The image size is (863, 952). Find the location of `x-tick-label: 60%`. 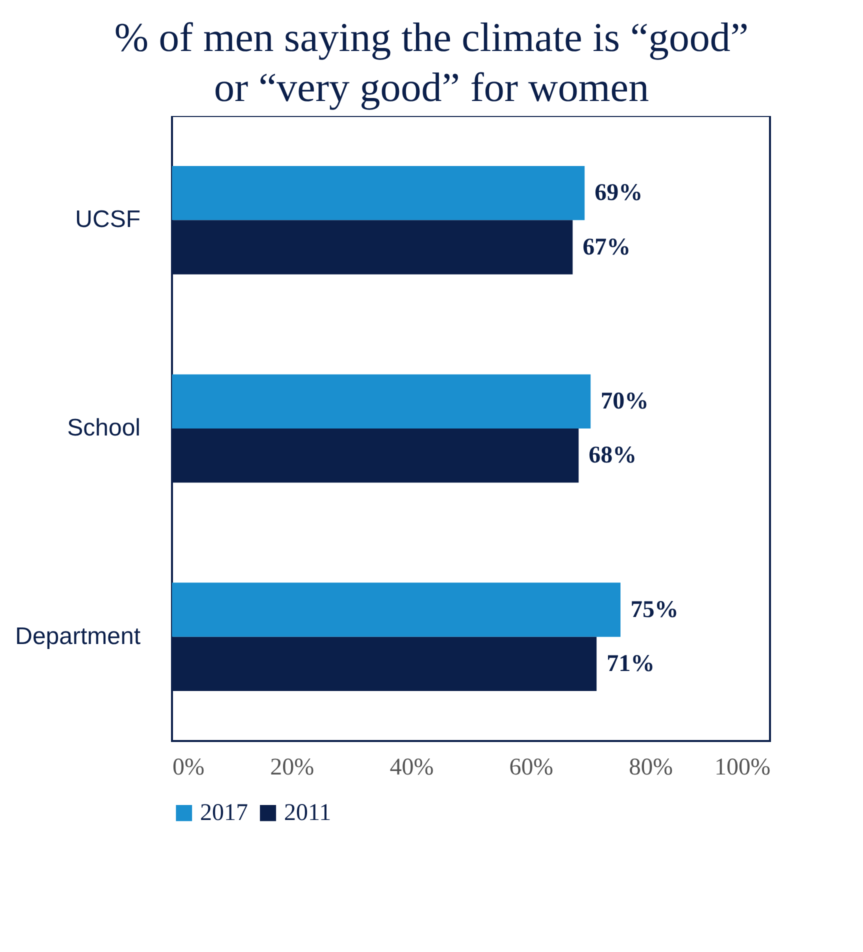

x-tick-label: 60% is located at coordinates (531, 767).